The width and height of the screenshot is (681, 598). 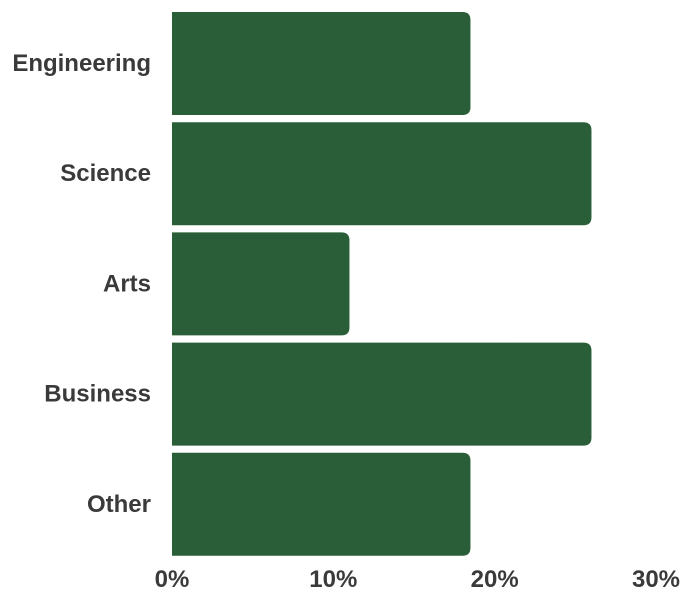 I want to click on category-label-other: Other, so click(x=119, y=504).